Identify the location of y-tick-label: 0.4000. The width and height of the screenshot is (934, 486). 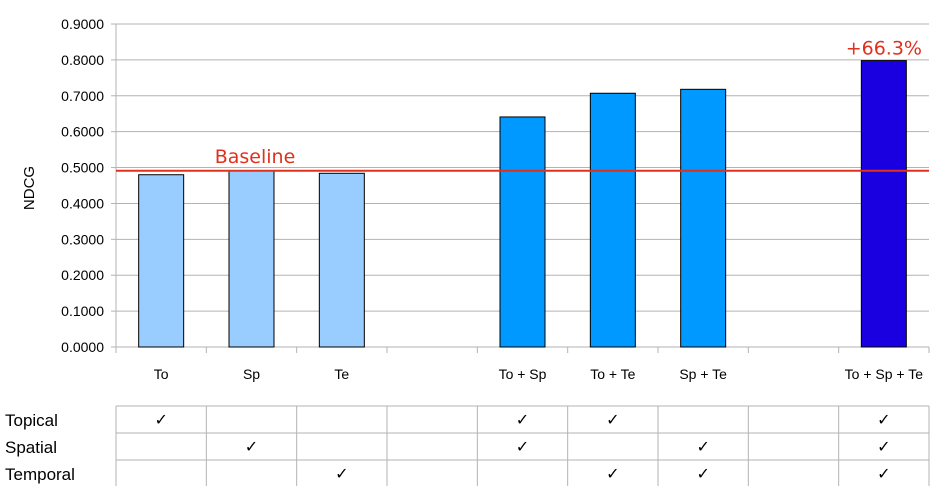
(82, 203).